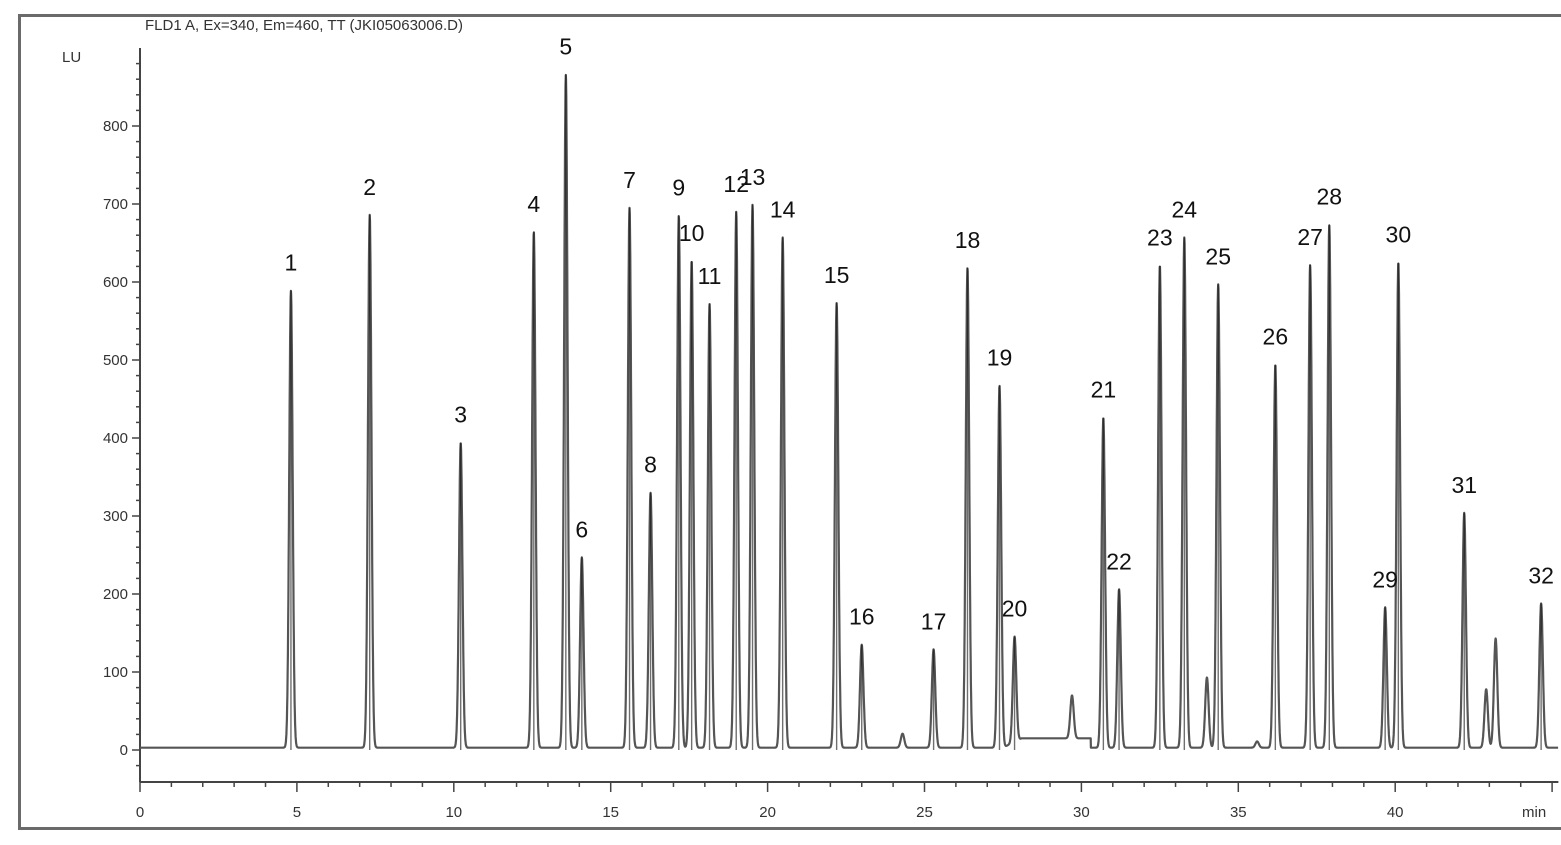 The width and height of the screenshot is (1561, 845). I want to click on x-tick-label: 15, so click(610, 812).